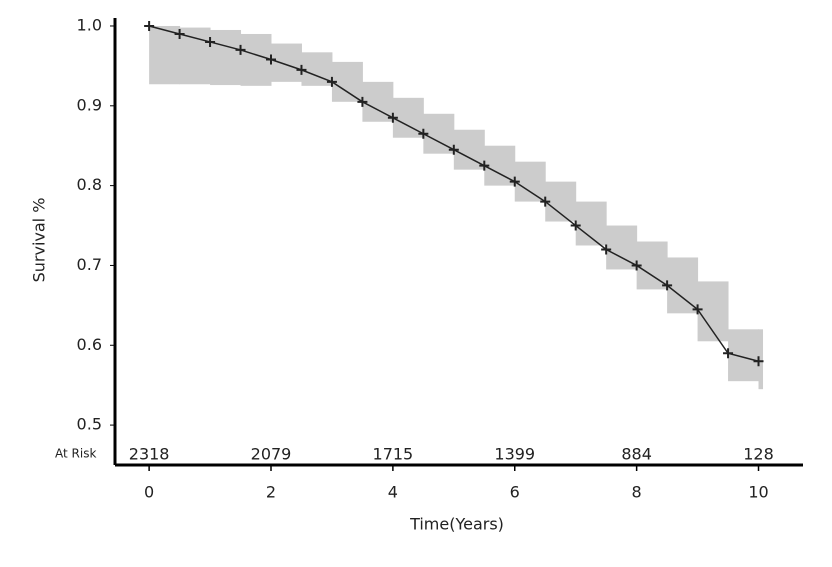 This screenshot has width=832, height=567. Describe the element at coordinates (758, 454) in the screenshot. I see `at-risk-count: 128` at that location.